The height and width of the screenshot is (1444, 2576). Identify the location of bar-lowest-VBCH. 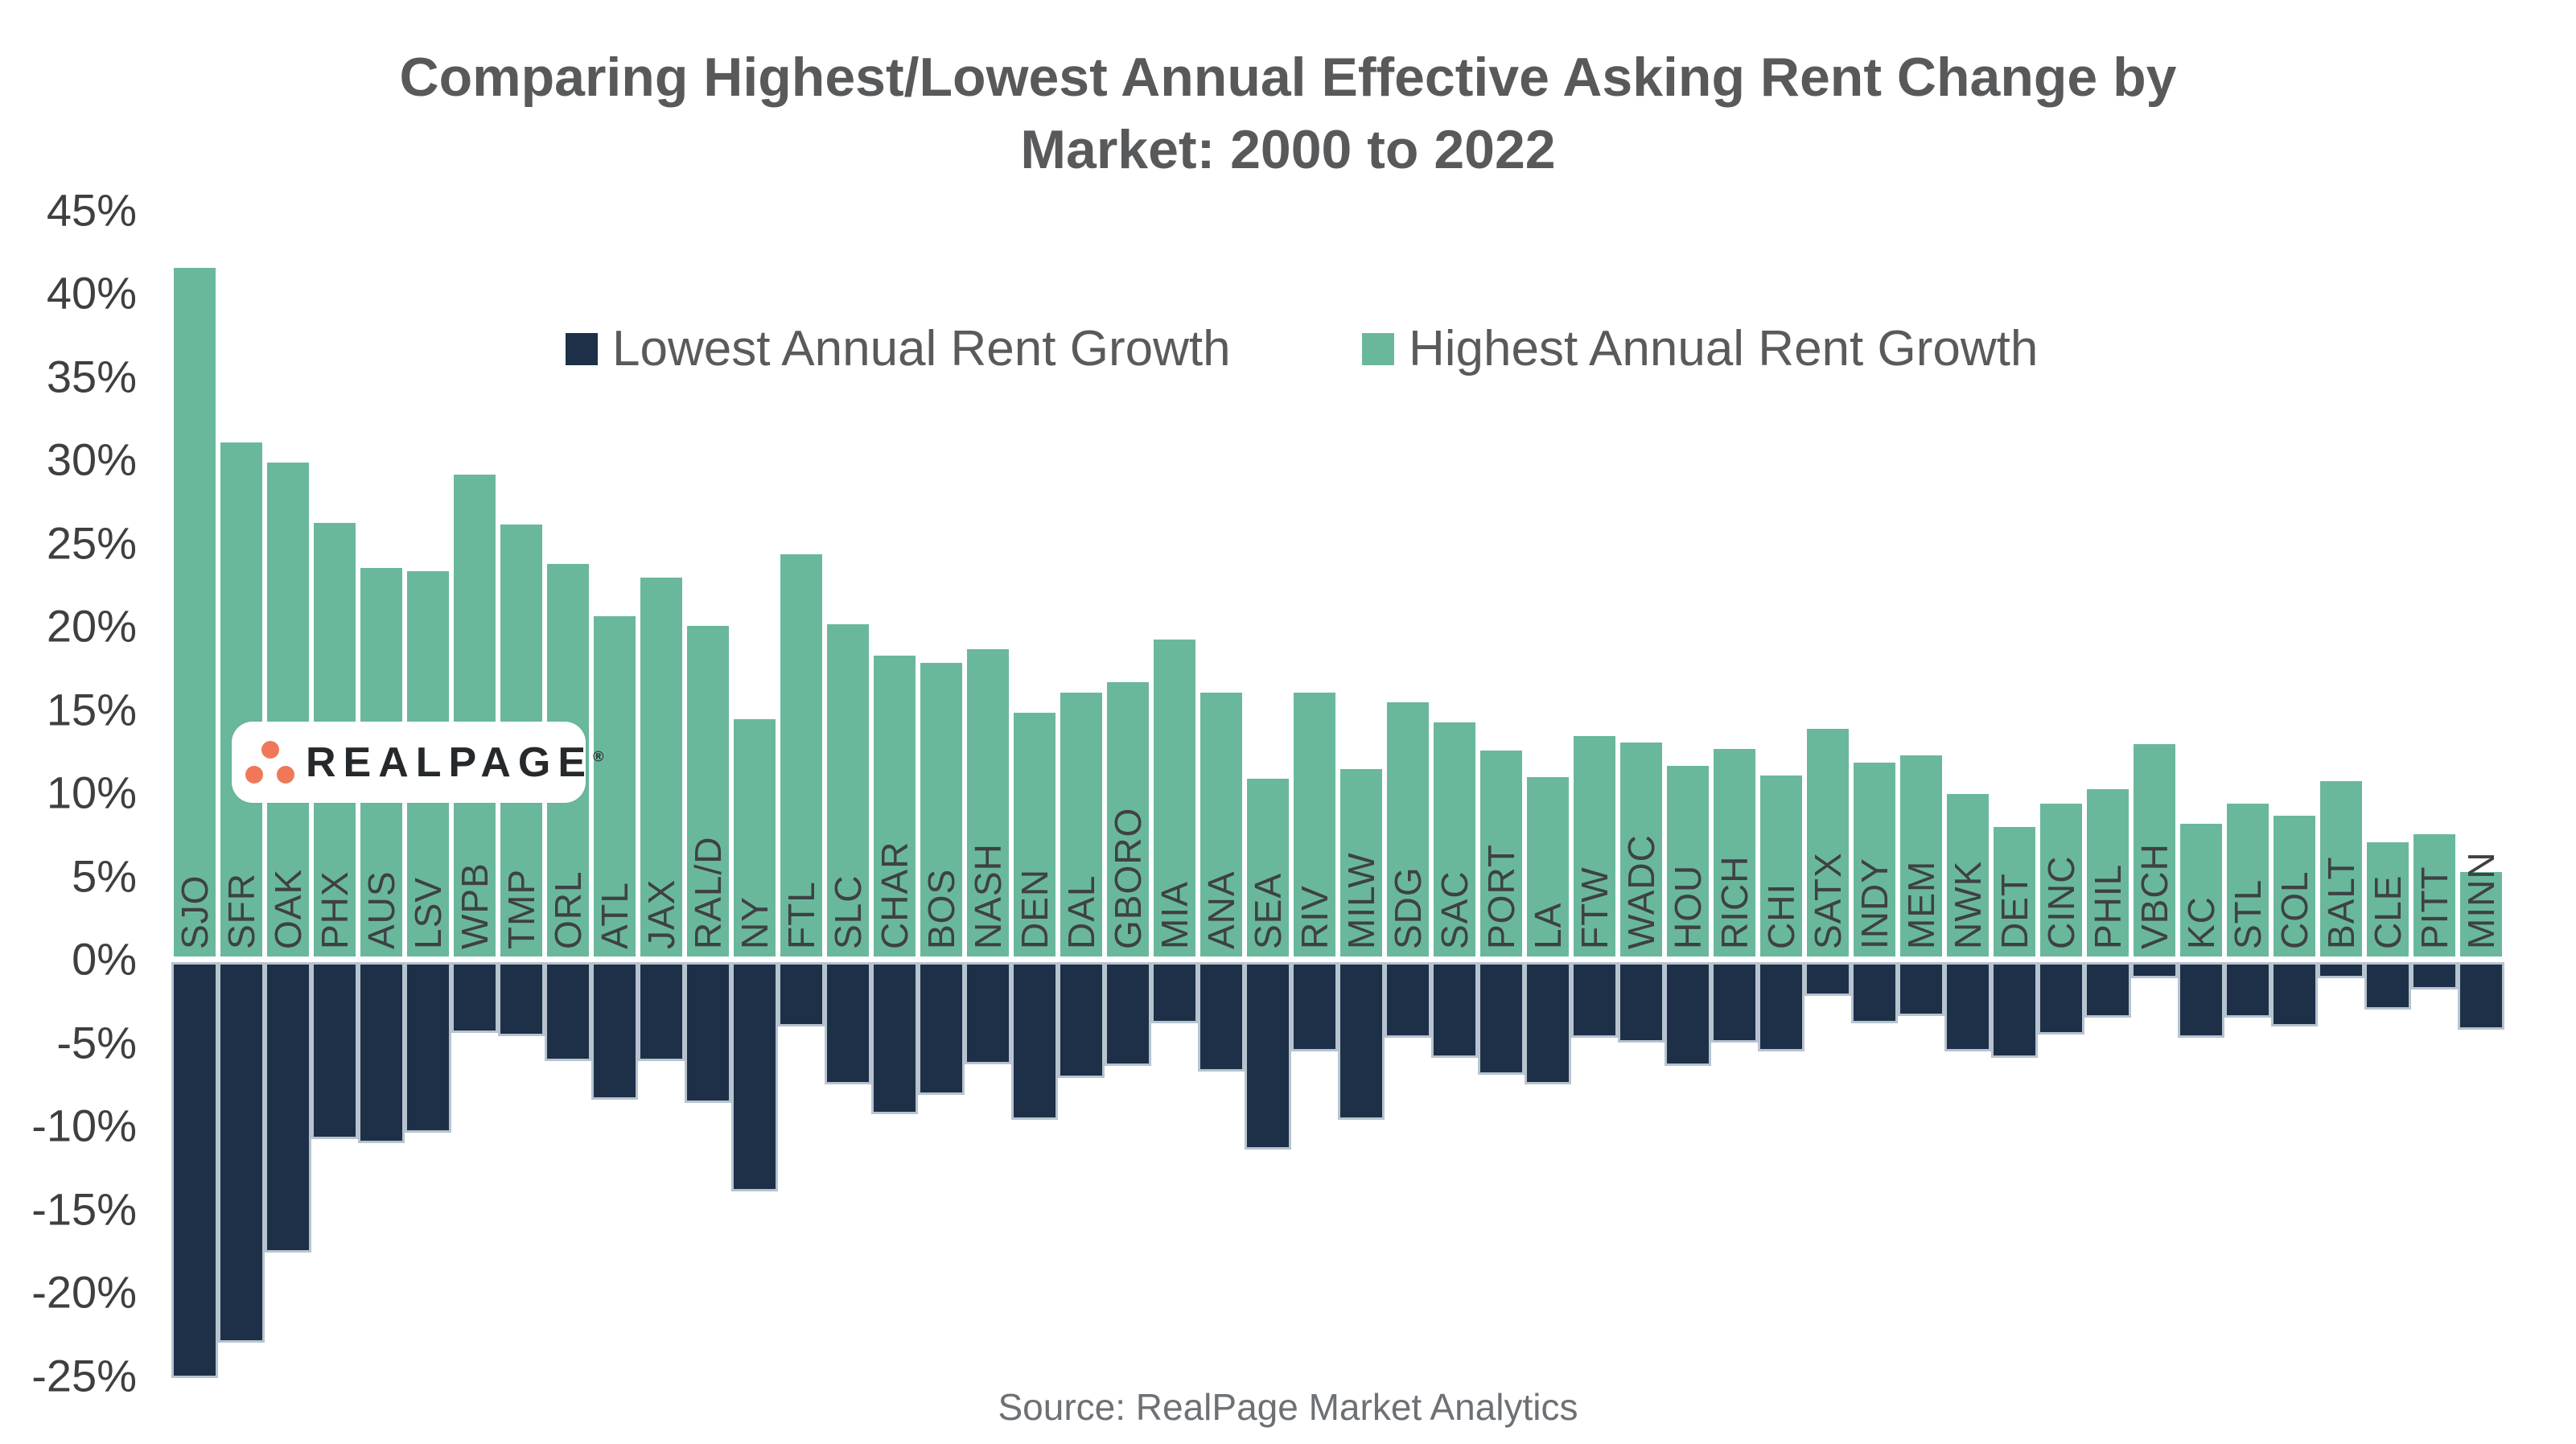
(2154, 970).